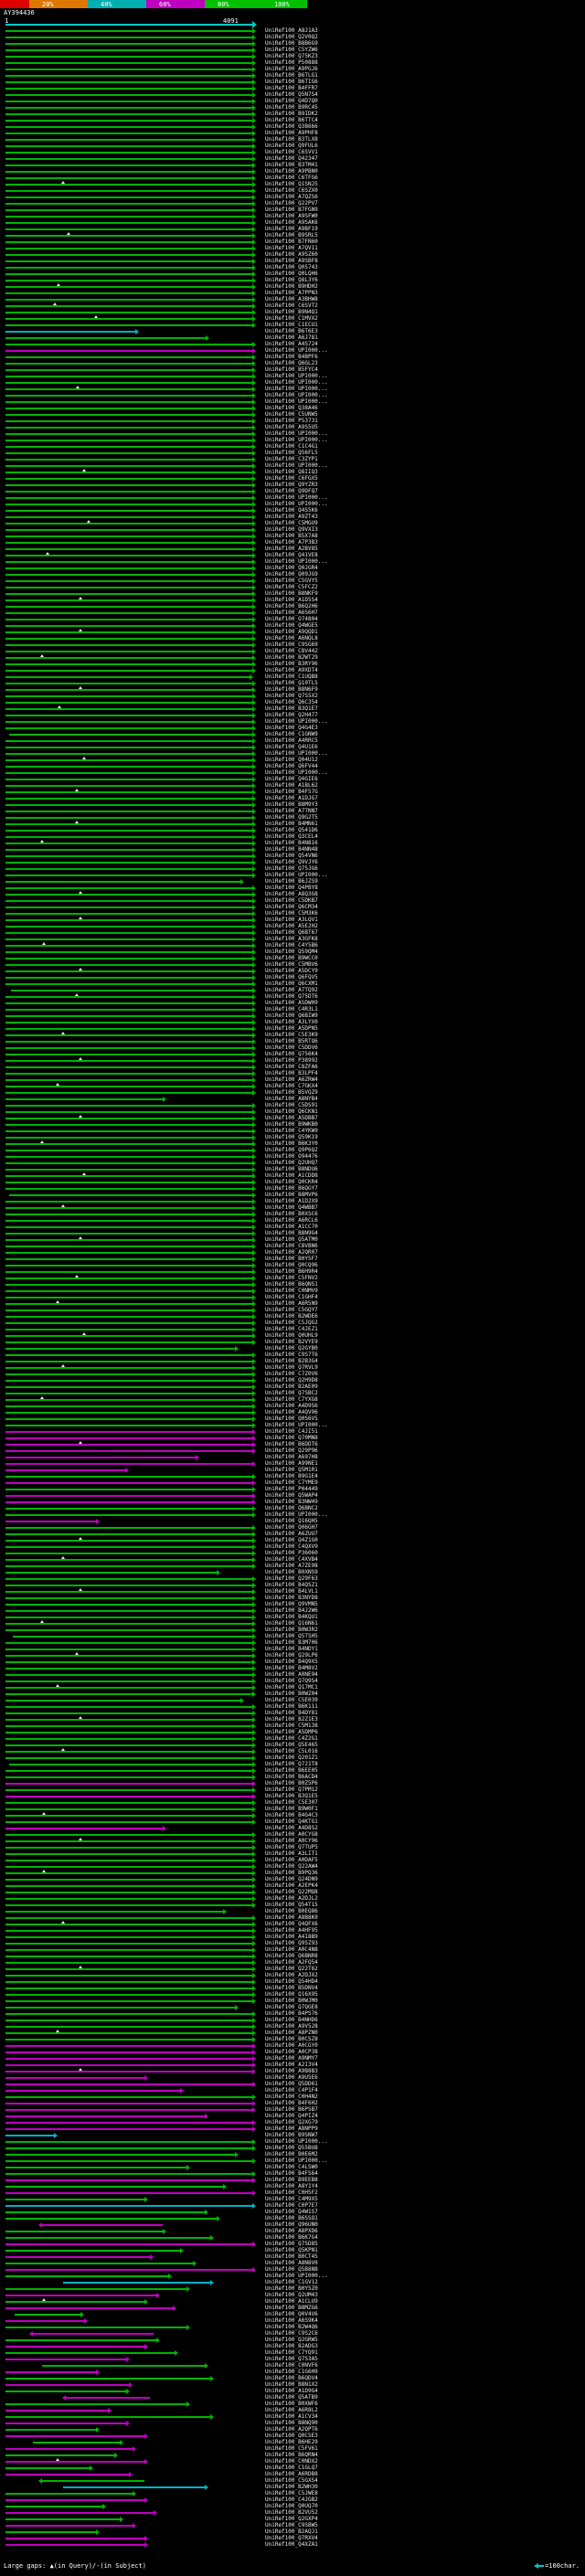  I want to click on alignment-row: UniRef100_A2QPT6, so click(293, 2429).